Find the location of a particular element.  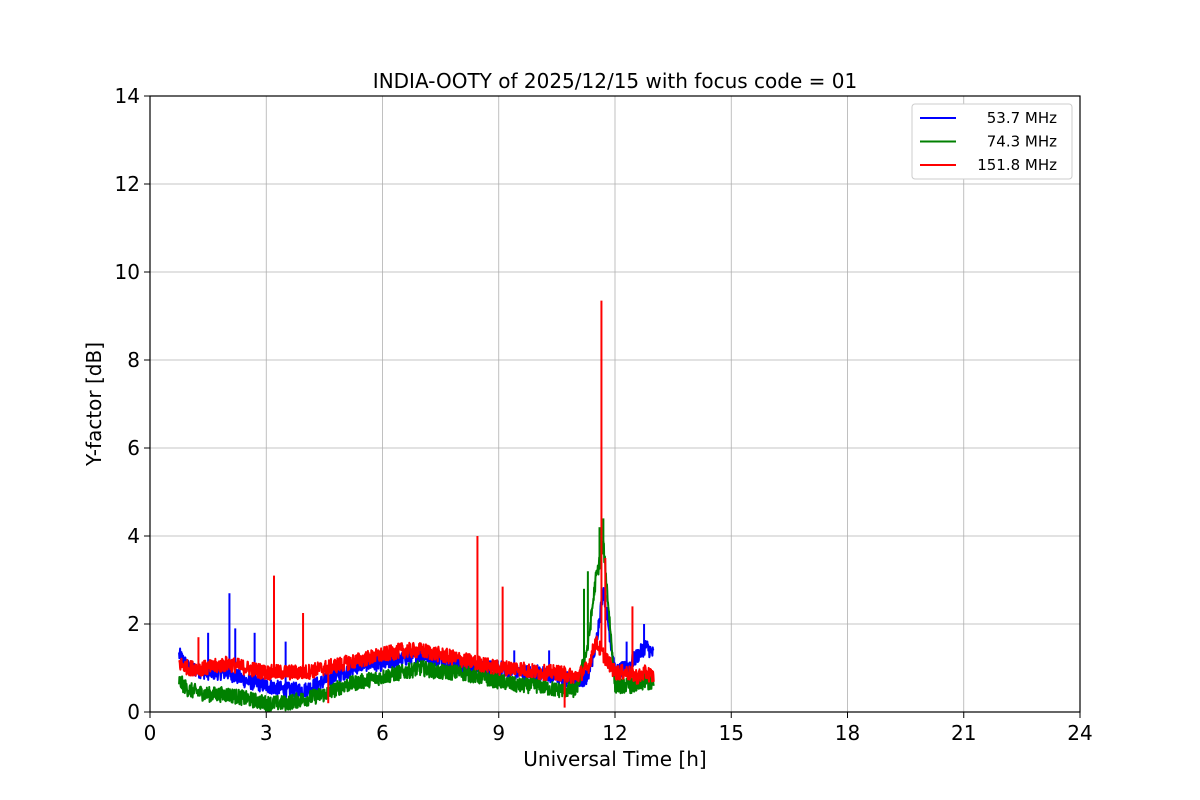

x-tick-label: 21 is located at coordinates (963, 733).